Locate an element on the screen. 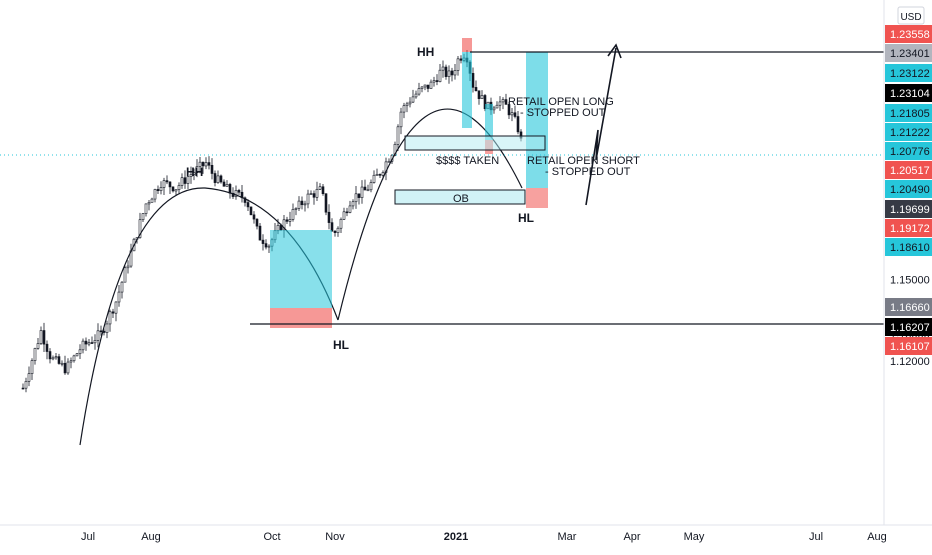 The width and height of the screenshot is (932, 555). price-badge-label: 1.16660 is located at coordinates (910, 308).